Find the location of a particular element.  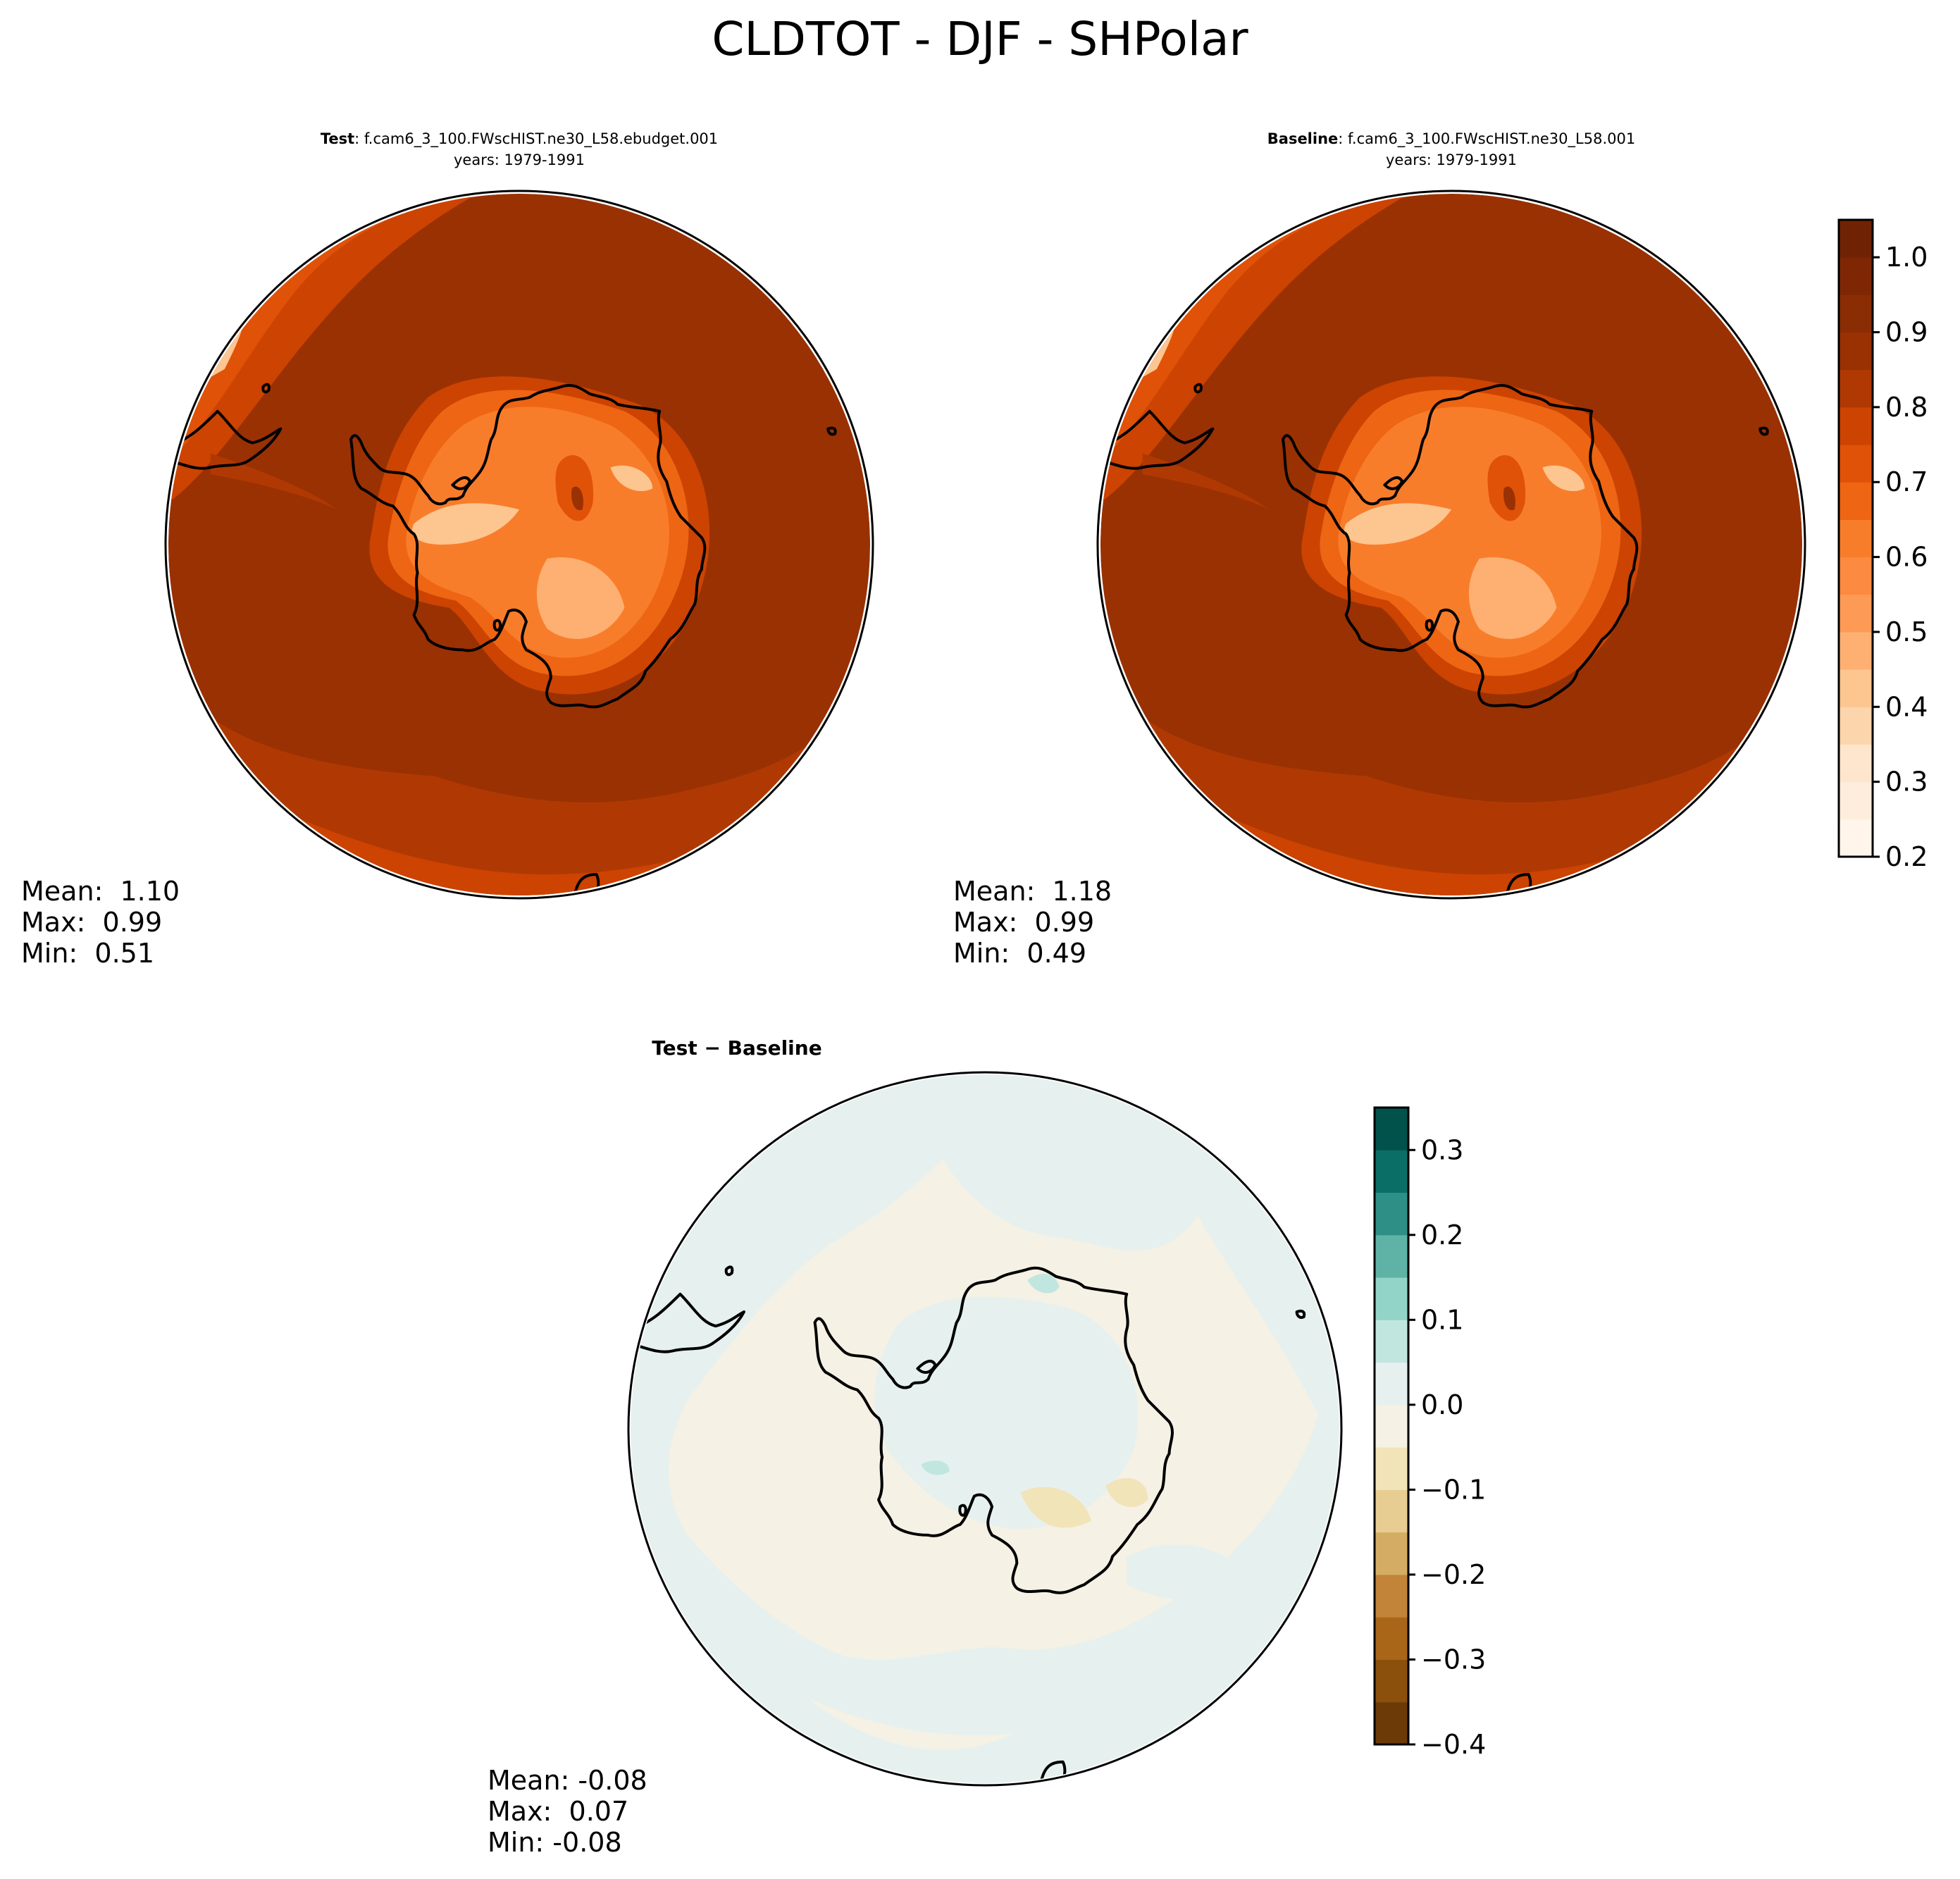

colorbar-tick-label: 0.0 is located at coordinates (1442, 1404).